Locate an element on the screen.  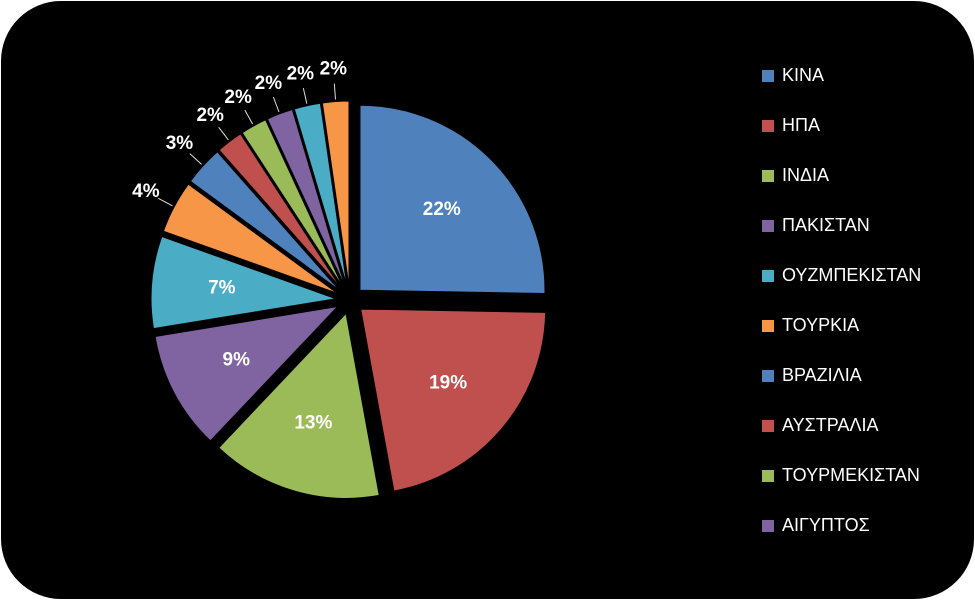
legend-label: ΑΙΓΥΠΤΟΣ is located at coordinates (826, 525).